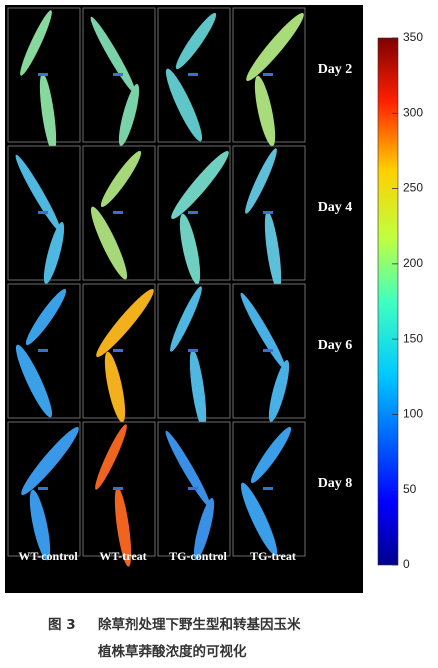  Describe the element at coordinates (335, 69) in the screenshot. I see `row-label: Day 2` at that location.